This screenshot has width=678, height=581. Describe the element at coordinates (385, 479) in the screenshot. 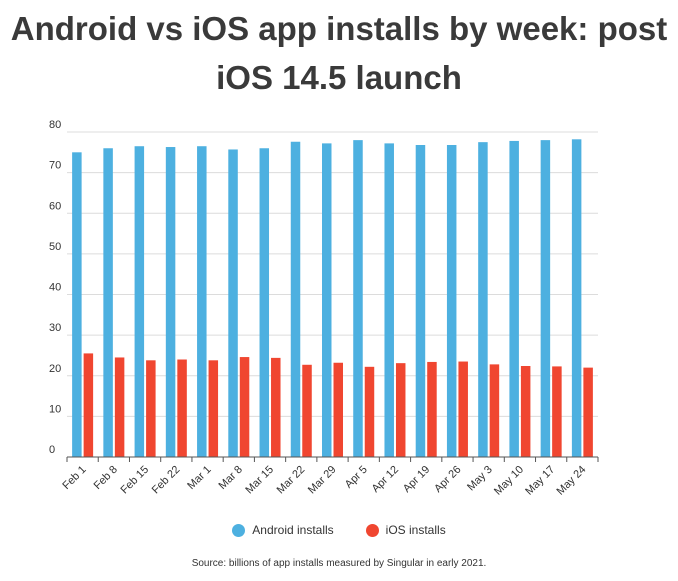

I see `x-tick-label: Apr 12` at that location.